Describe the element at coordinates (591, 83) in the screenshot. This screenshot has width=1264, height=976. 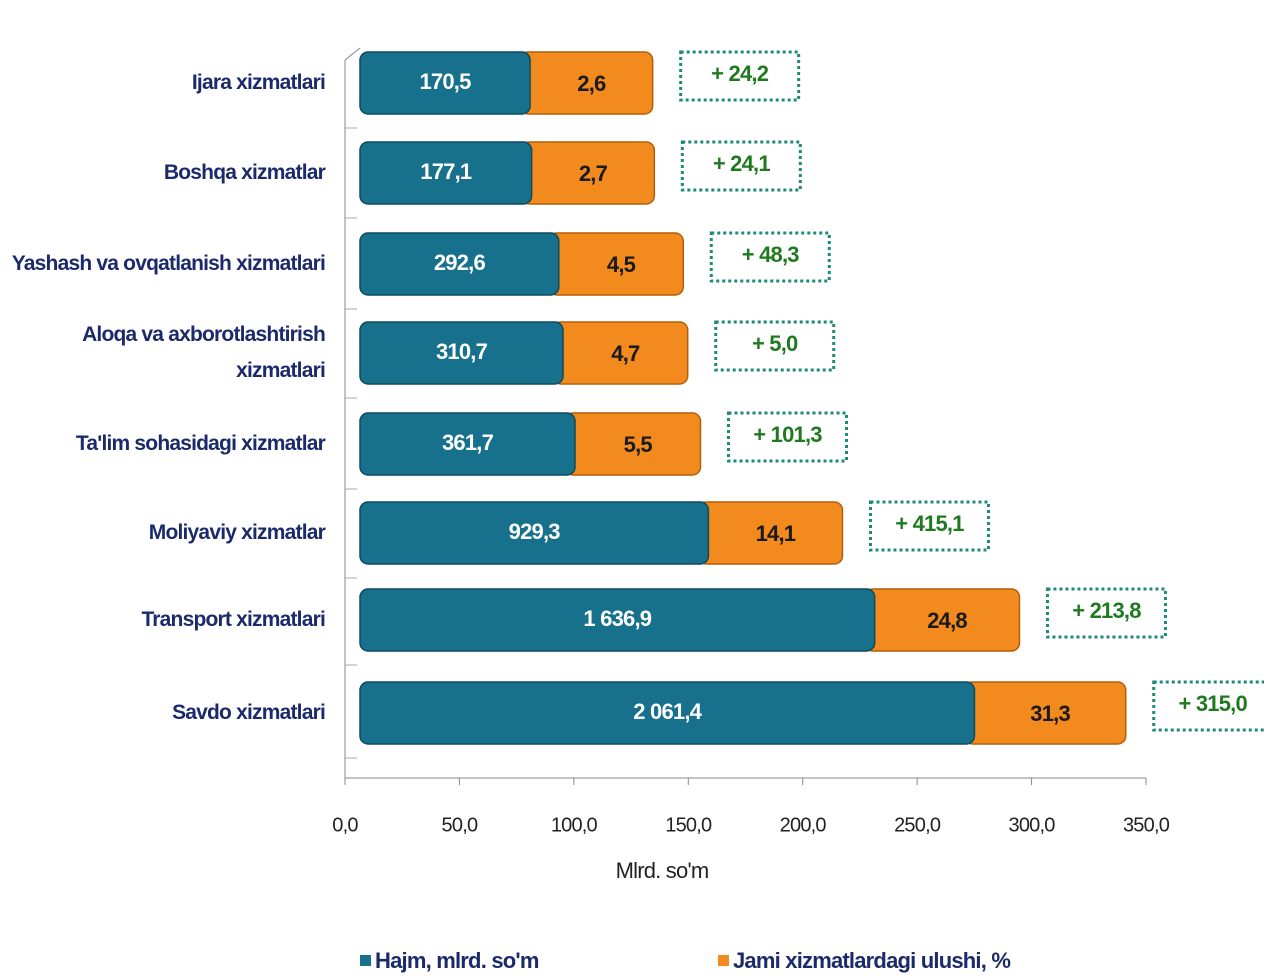
I see `value-label: 2,6` at that location.